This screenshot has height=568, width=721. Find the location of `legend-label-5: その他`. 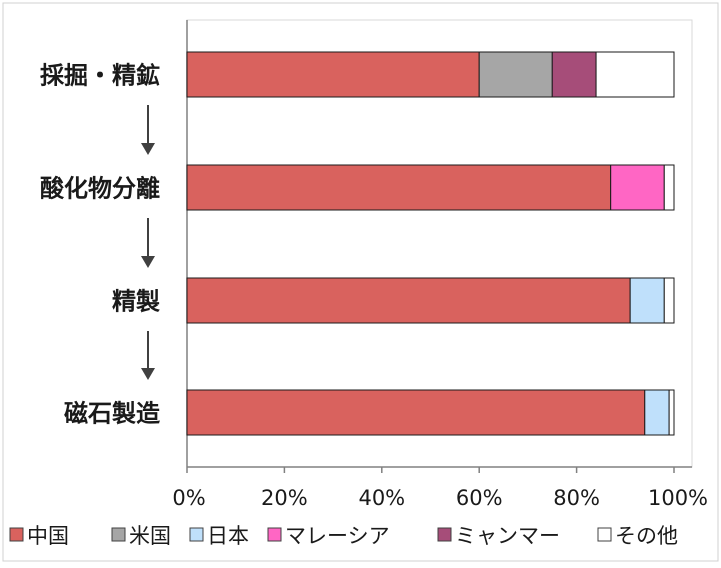

legend-label-5: その他 is located at coordinates (646, 536).